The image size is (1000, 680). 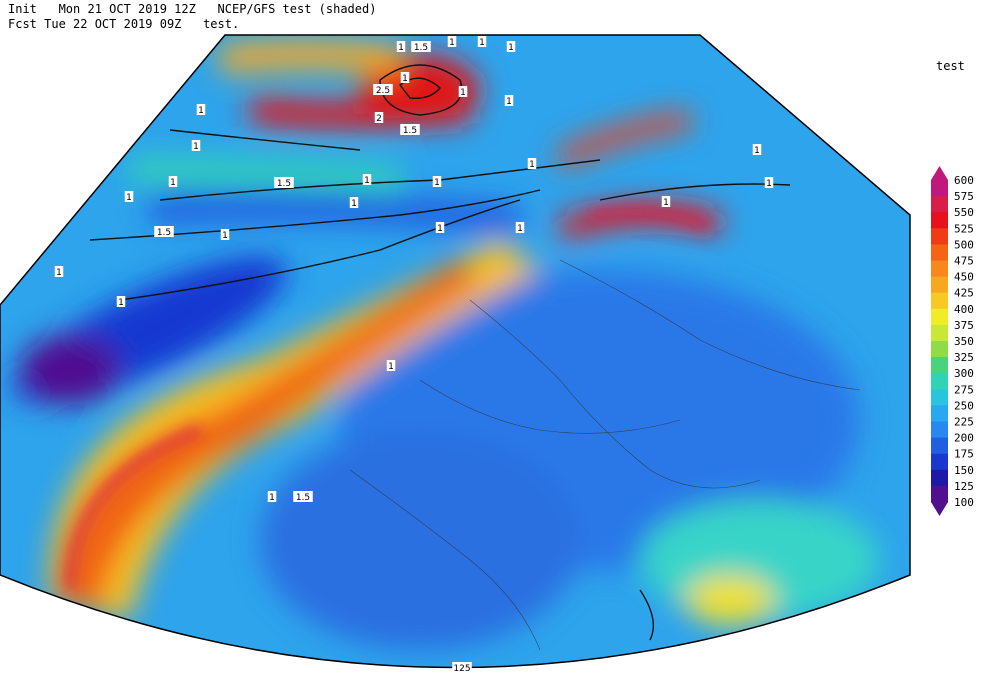 What do you see at coordinates (964, 502) in the screenshot?
I see `colorbar-label: 100` at bounding box center [964, 502].